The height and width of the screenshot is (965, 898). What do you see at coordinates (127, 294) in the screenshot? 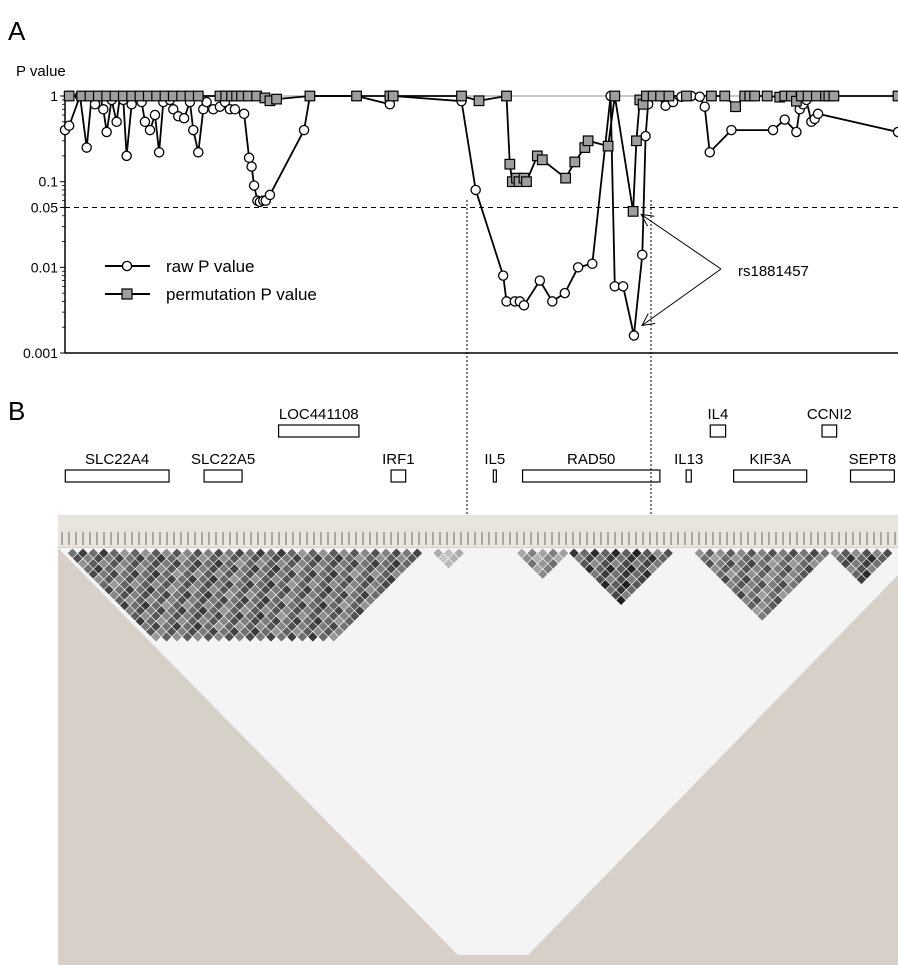
I see `legend-marker-permutation` at bounding box center [127, 294].